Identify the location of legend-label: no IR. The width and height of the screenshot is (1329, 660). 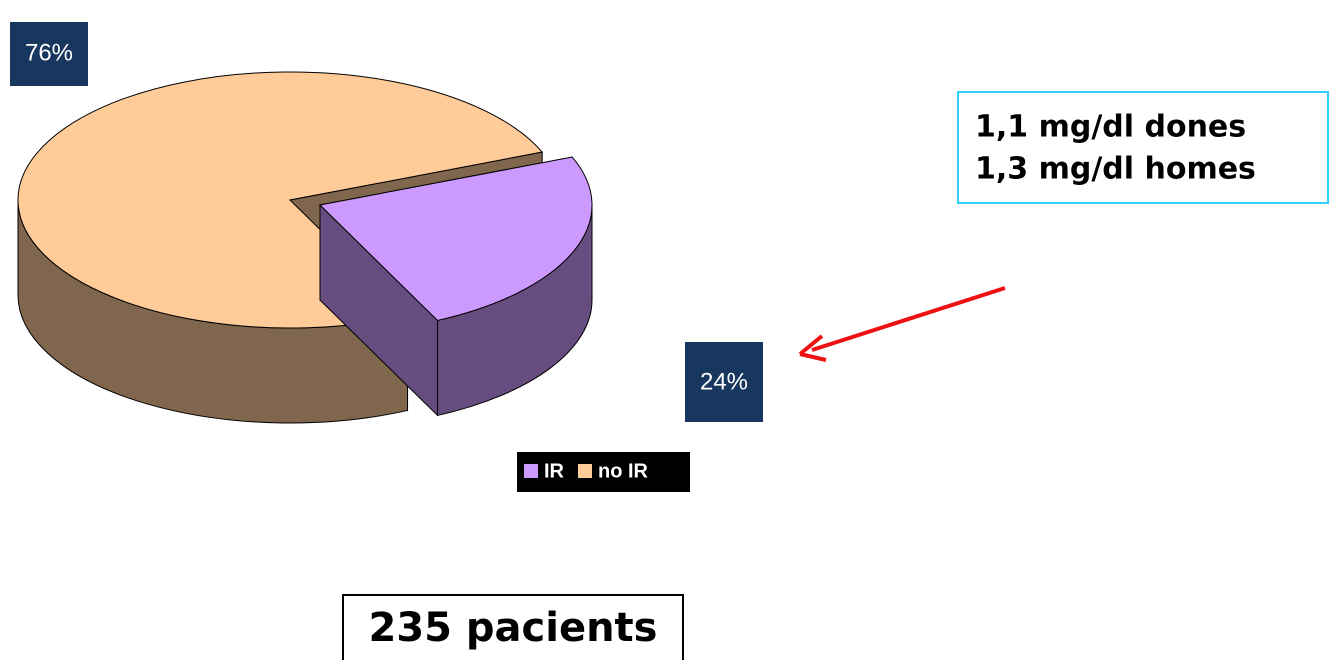
(623, 471).